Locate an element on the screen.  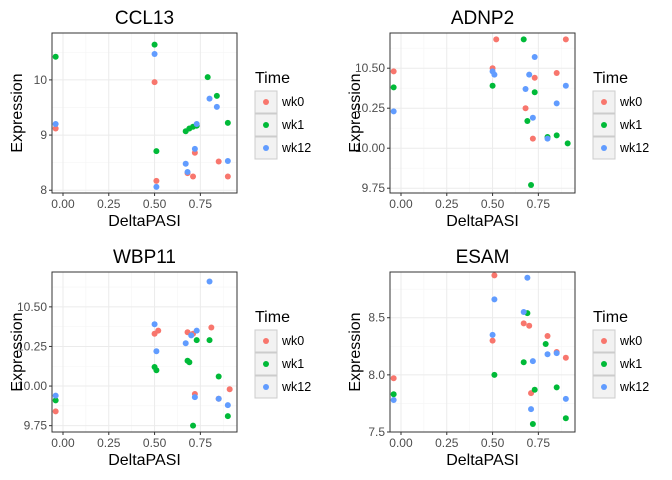
panel-title: ESAM is located at coordinates (483, 257).